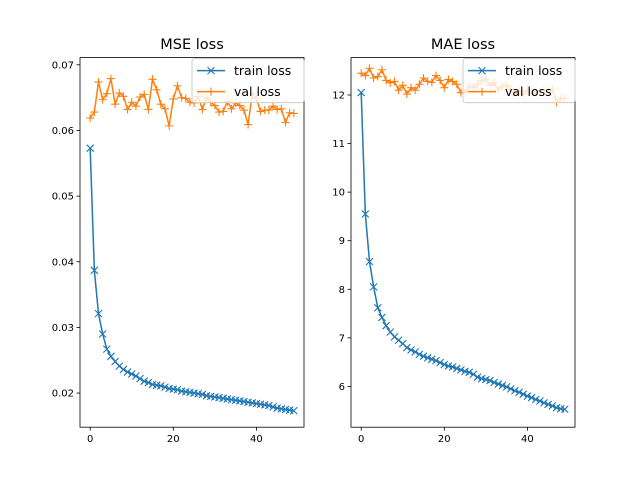 The width and height of the screenshot is (640, 484). What do you see at coordinates (90, 439) in the screenshot?
I see `mse-x-tick-label: 0` at bounding box center [90, 439].